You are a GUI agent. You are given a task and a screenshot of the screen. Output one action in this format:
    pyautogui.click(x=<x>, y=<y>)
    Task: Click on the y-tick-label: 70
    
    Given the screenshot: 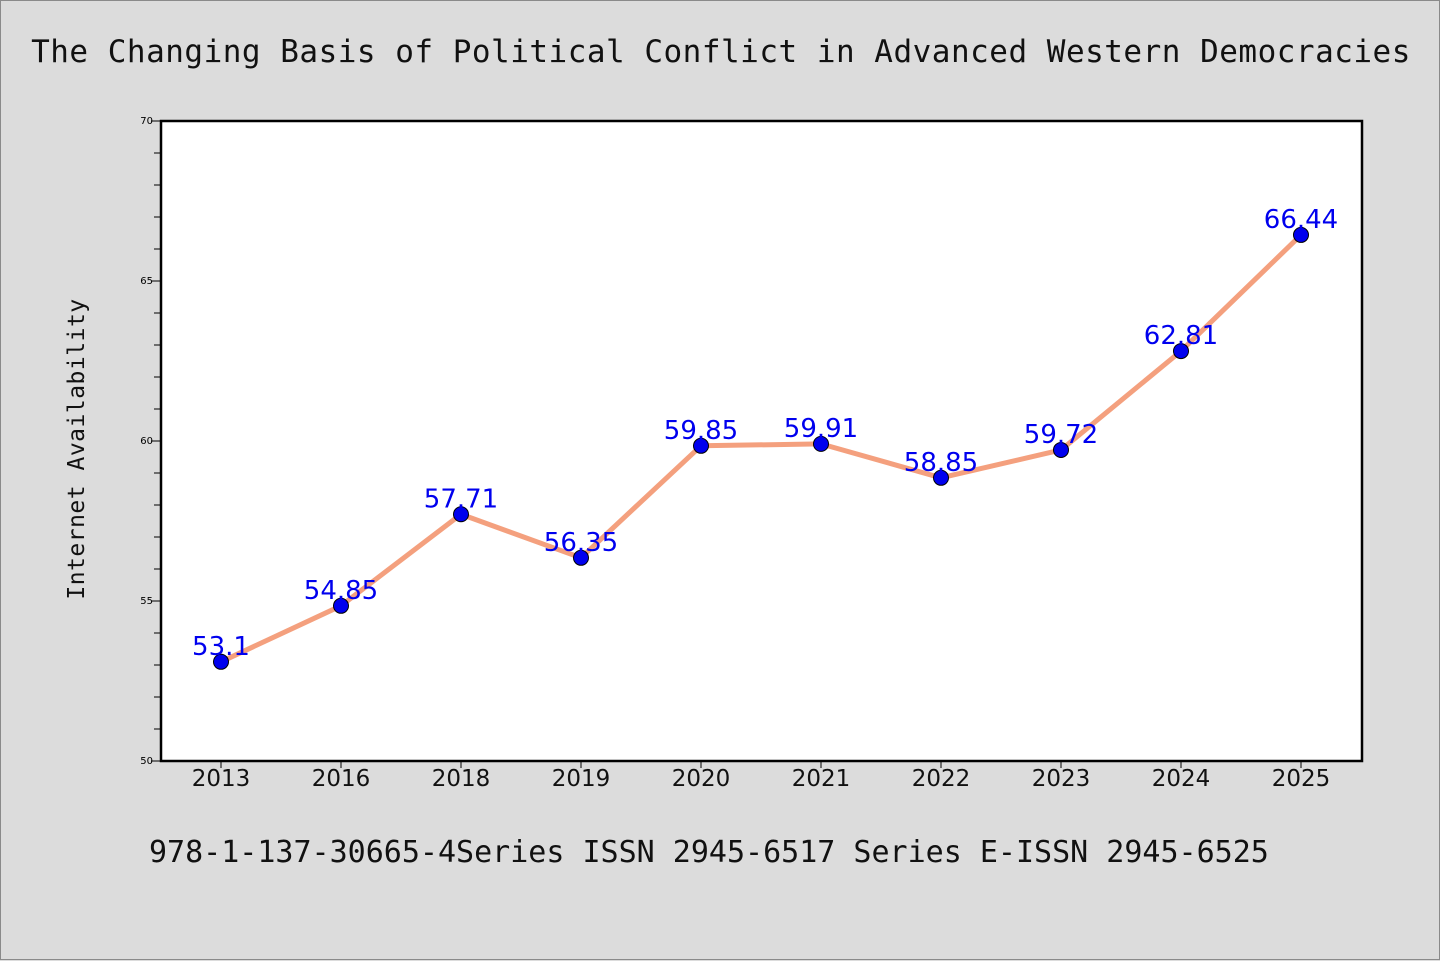 What is the action you would take?
    pyautogui.click(x=146, y=121)
    